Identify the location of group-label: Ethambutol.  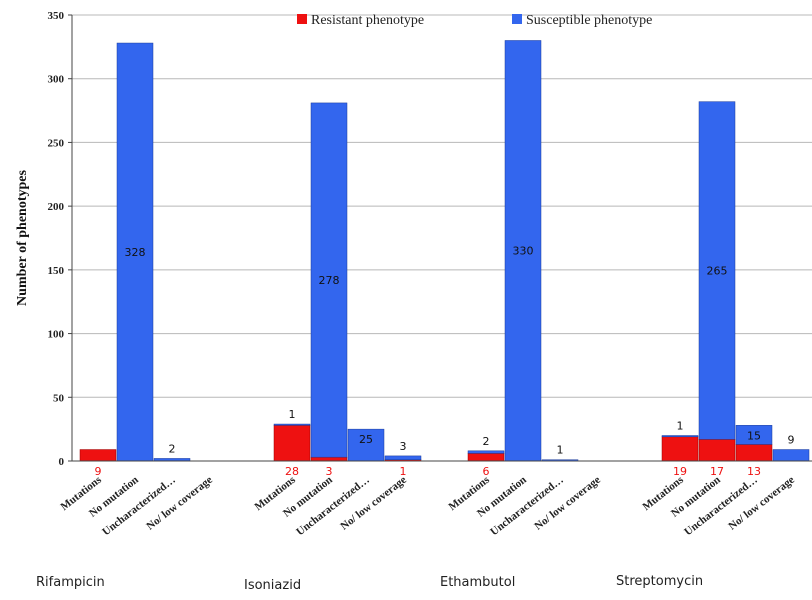
(477, 582).